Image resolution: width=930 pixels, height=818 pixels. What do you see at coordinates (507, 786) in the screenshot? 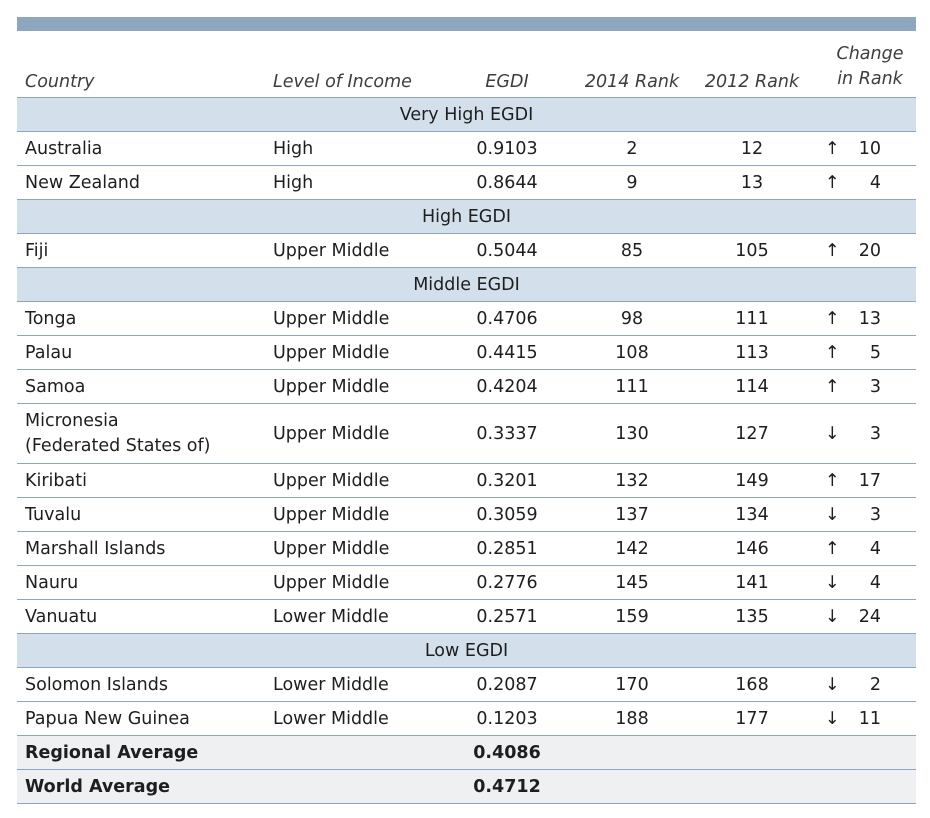
I see `world-average-value: 0.4712` at bounding box center [507, 786].